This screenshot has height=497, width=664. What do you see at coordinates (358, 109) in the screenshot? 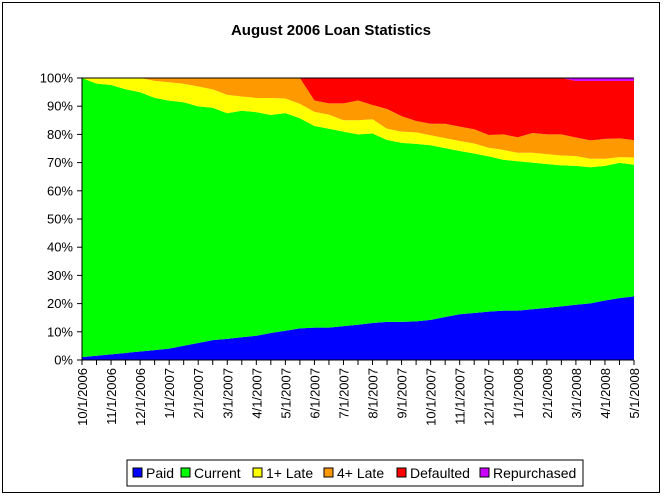
I see `area-defaulted` at bounding box center [358, 109].